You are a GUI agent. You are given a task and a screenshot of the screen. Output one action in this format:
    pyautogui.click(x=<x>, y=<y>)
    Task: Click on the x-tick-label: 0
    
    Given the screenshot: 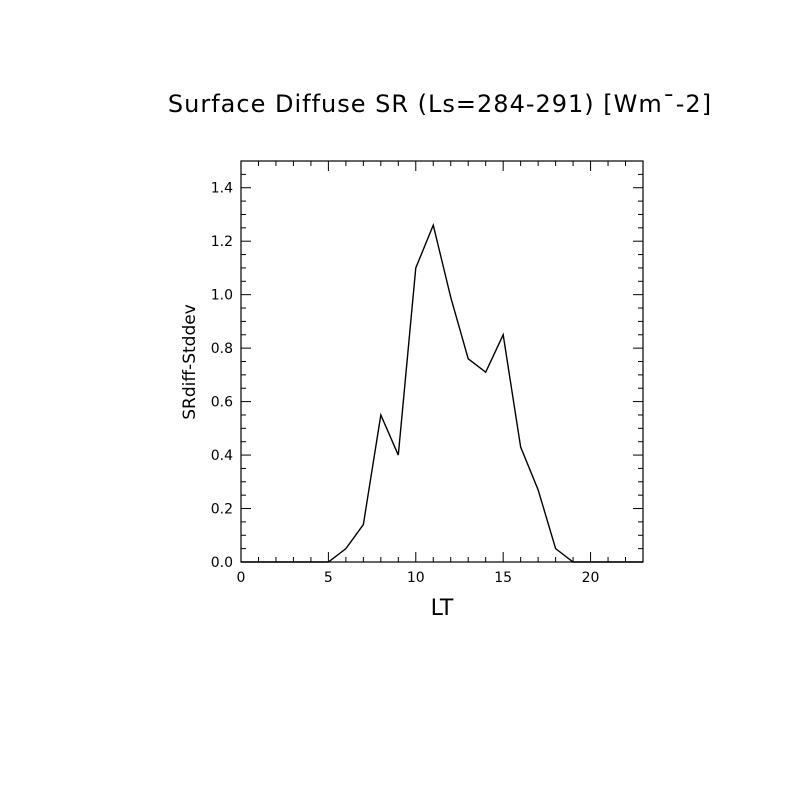 What is the action you would take?
    pyautogui.click(x=241, y=578)
    